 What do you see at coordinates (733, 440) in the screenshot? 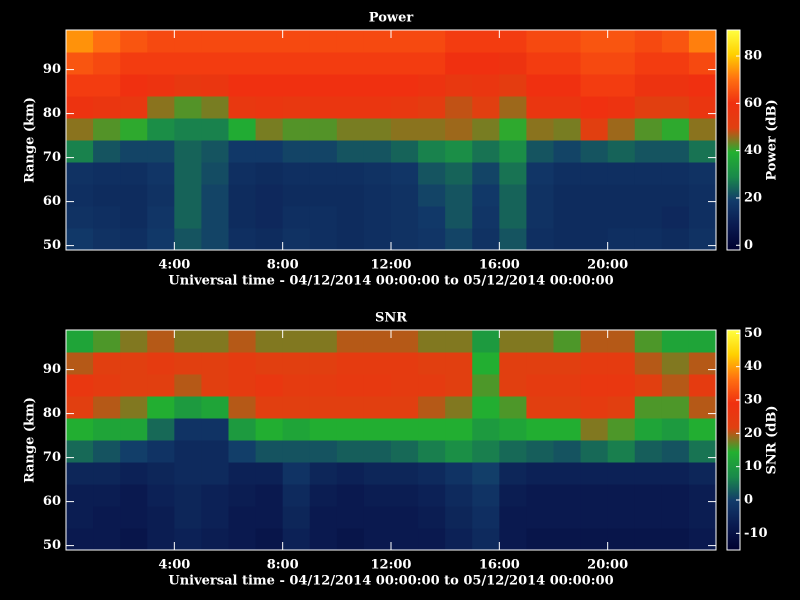
I see `colorbar` at bounding box center [733, 440].